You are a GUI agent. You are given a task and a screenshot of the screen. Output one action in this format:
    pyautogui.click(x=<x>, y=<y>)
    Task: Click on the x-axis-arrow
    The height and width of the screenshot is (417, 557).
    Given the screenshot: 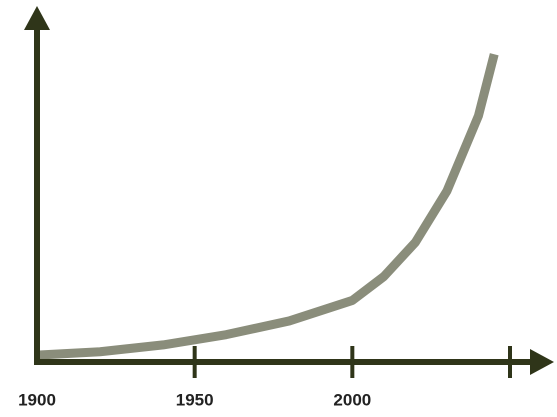 What is the action you would take?
    pyautogui.click(x=542, y=362)
    